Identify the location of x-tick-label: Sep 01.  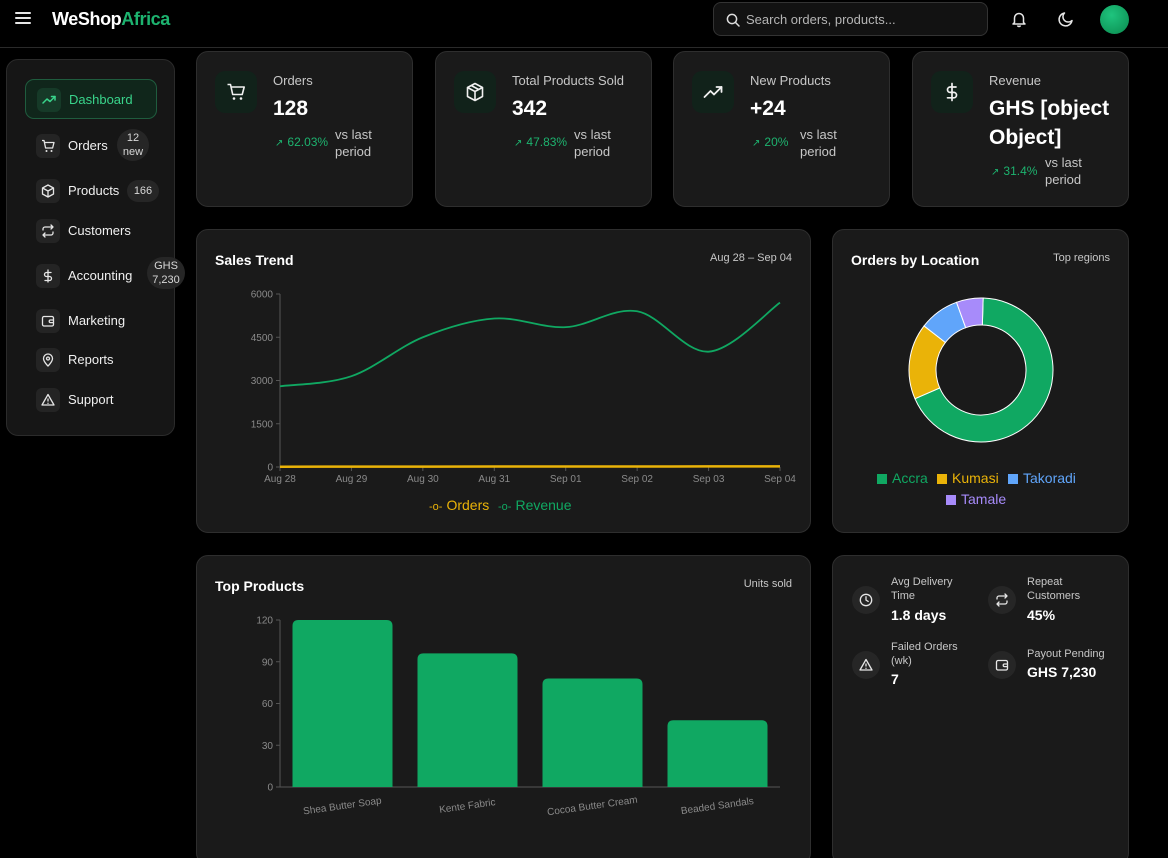
(566, 479).